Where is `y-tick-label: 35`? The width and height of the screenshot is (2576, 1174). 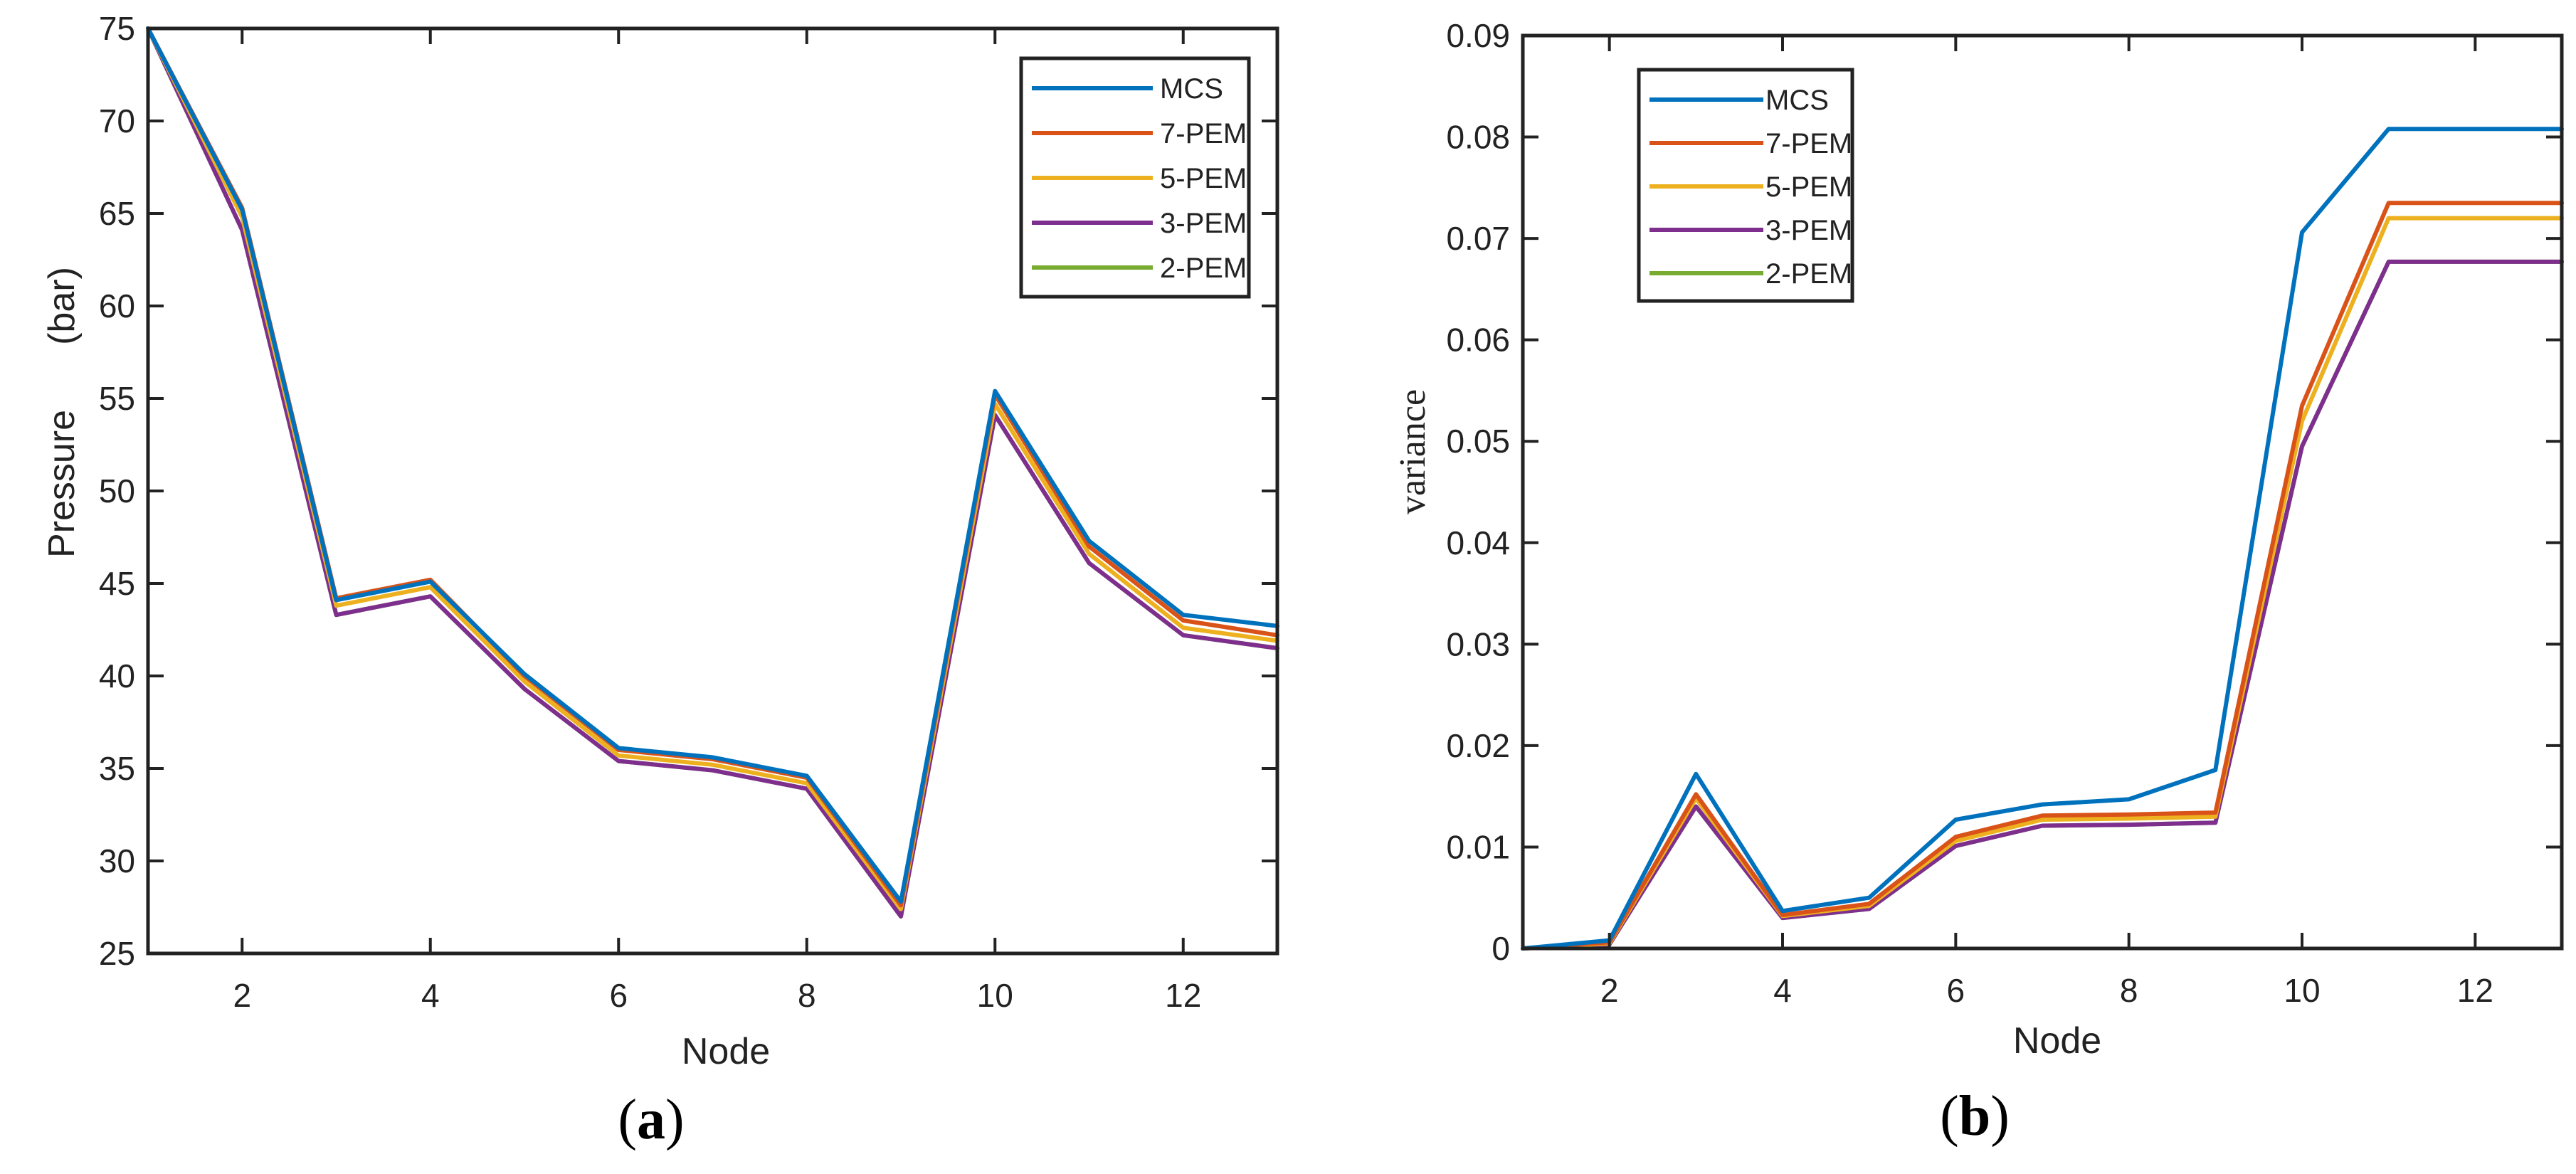 y-tick-label: 35 is located at coordinates (117, 769).